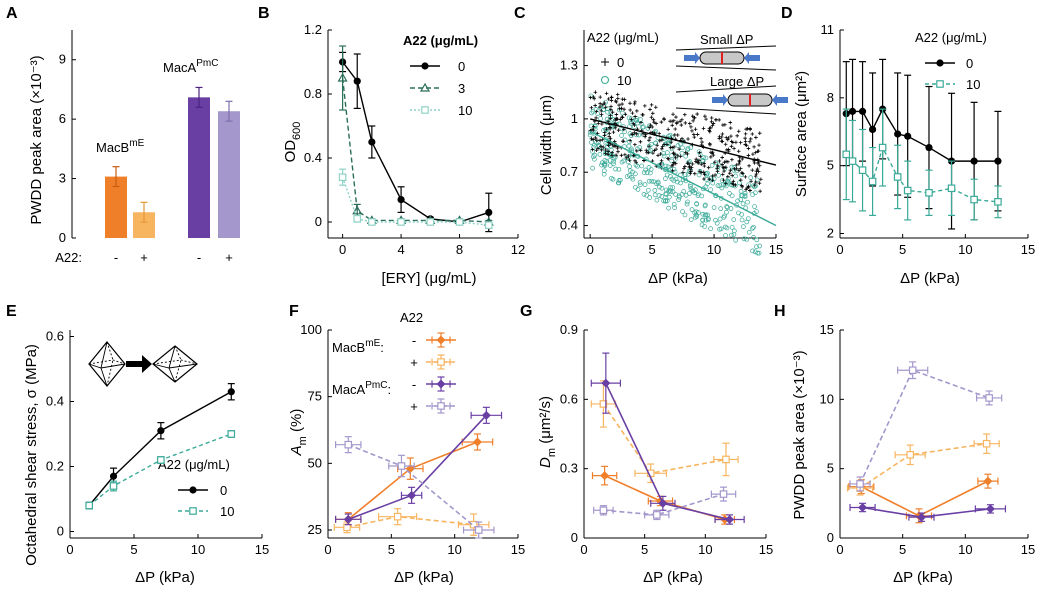 The image size is (1039, 594). Describe the element at coordinates (313, 29) in the screenshot. I see `panel-b-y-tick-label: 1.2` at that location.